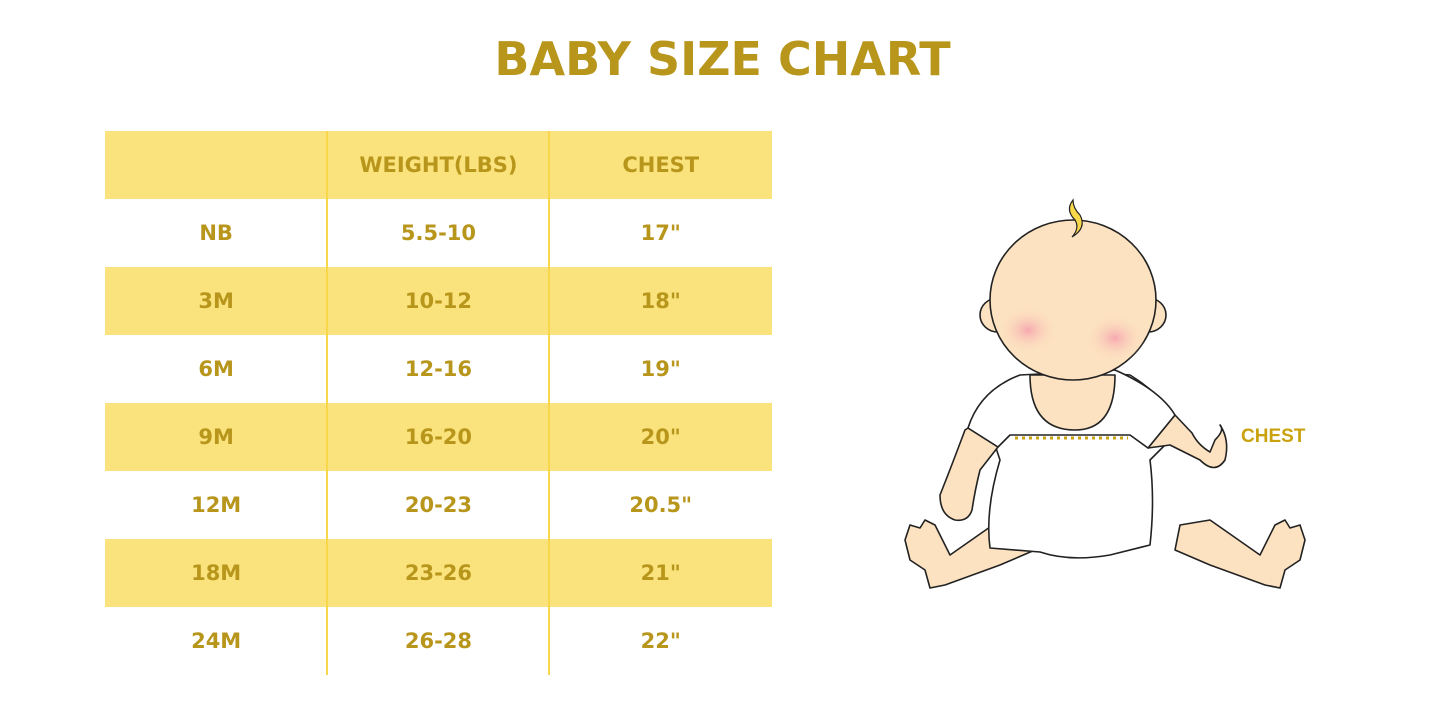 This screenshot has width=1445, height=723. I want to click on header-weight: WEIGHT(LBS), so click(438, 165).